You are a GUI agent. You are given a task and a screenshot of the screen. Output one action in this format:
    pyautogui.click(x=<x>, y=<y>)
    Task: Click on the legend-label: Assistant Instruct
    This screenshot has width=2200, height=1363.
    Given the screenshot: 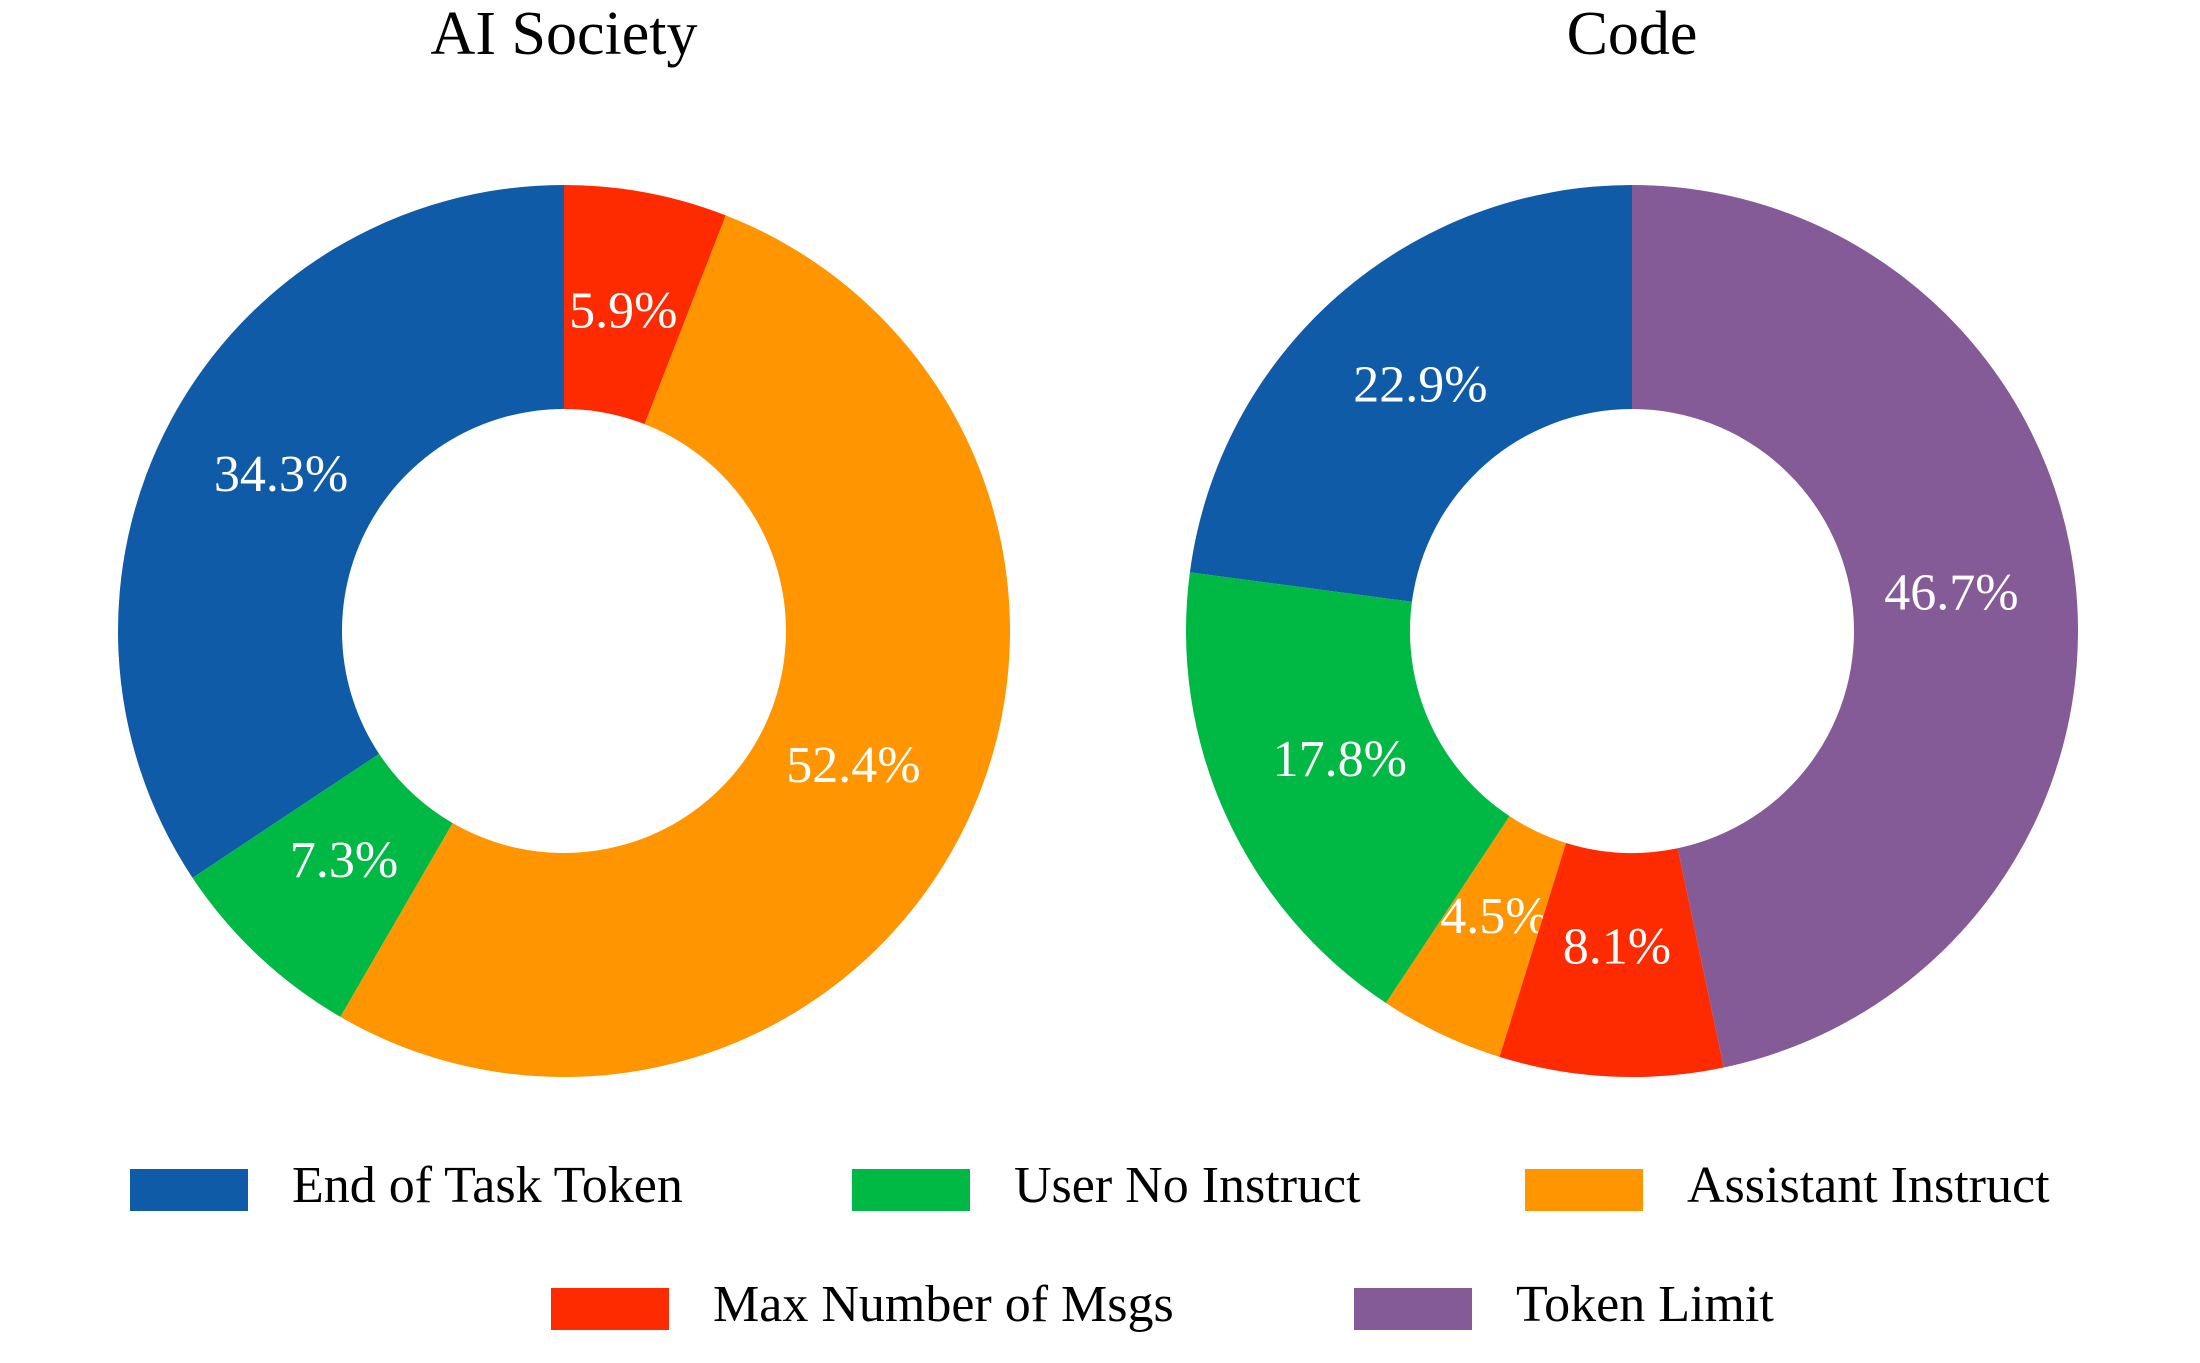 What is the action you would take?
    pyautogui.click(x=1868, y=1185)
    